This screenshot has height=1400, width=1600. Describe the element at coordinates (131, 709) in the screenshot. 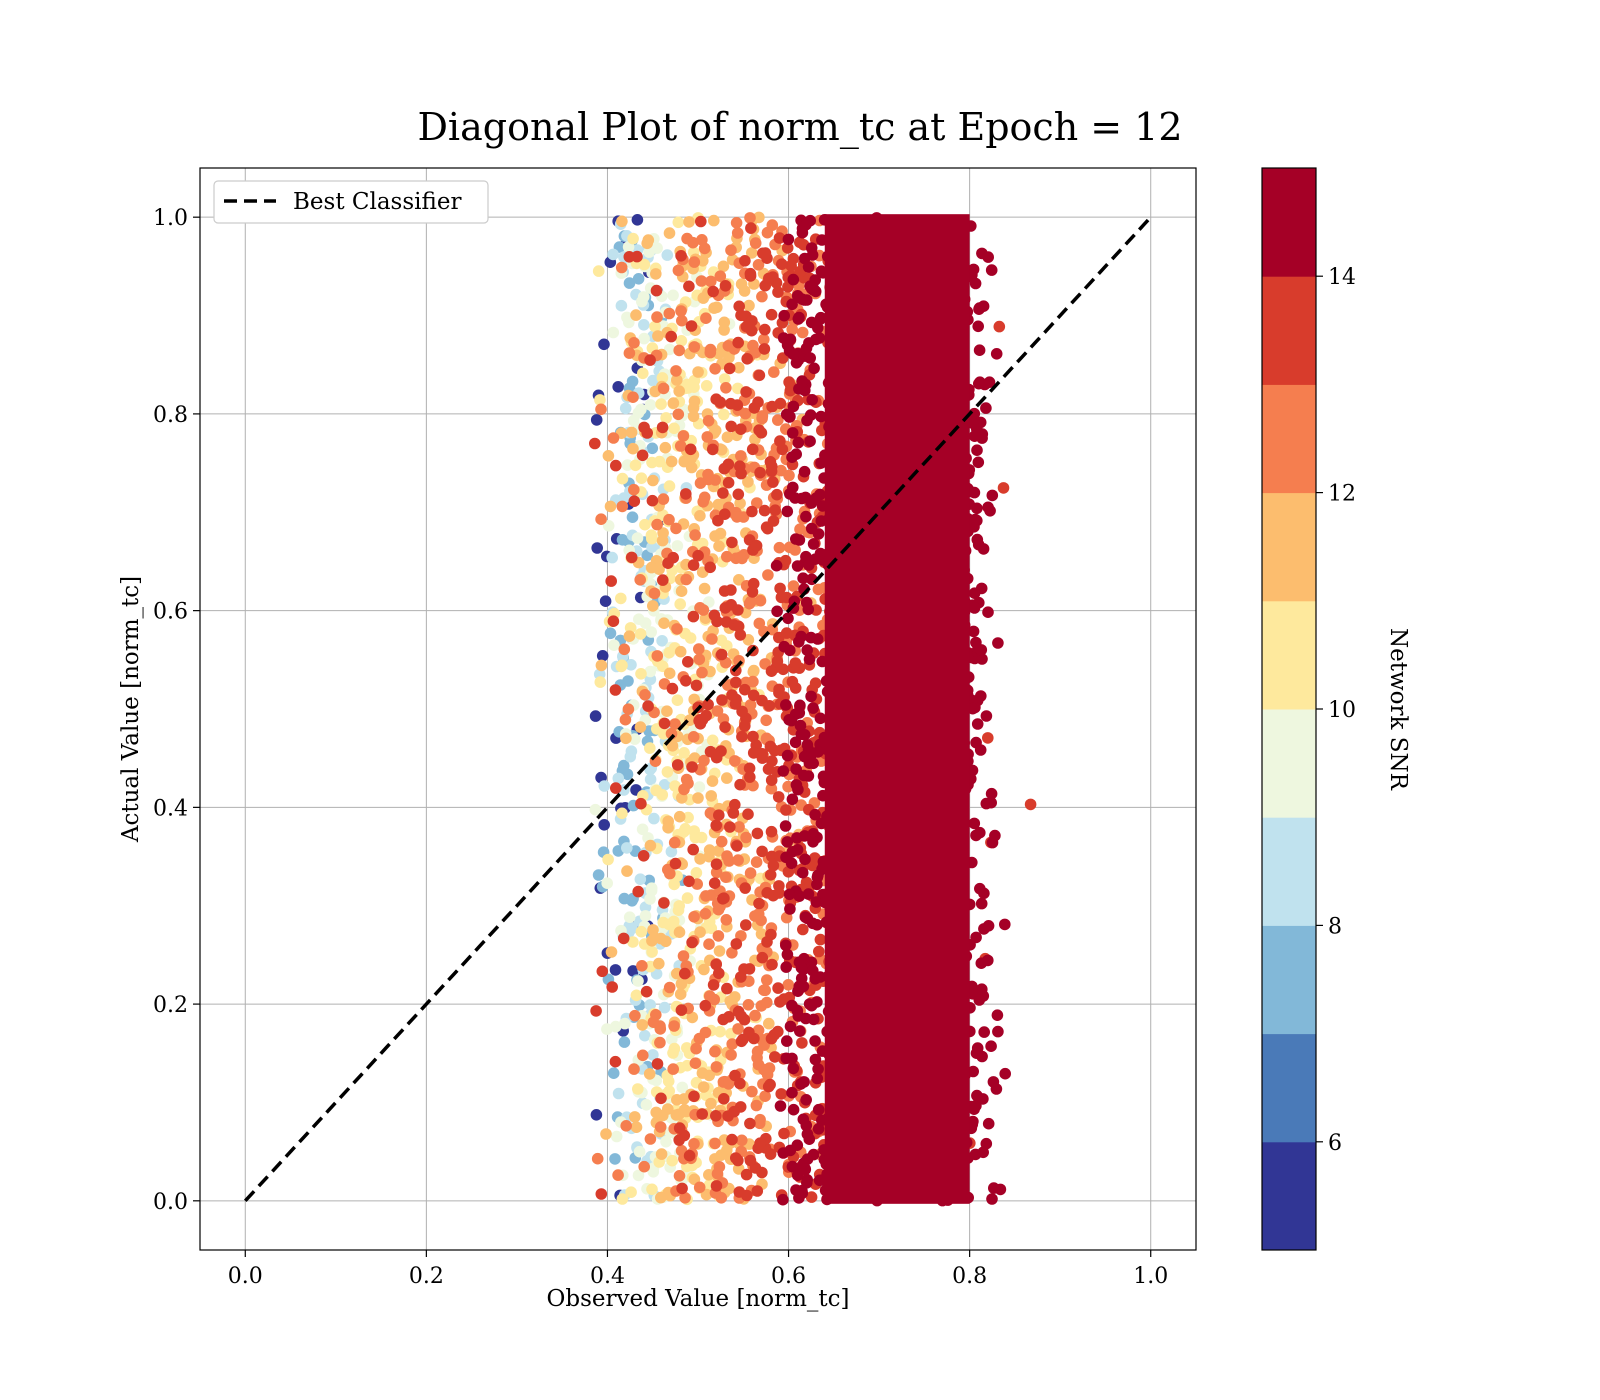

I see `y-axis-label: Actual Value [norm_tc]` at that location.